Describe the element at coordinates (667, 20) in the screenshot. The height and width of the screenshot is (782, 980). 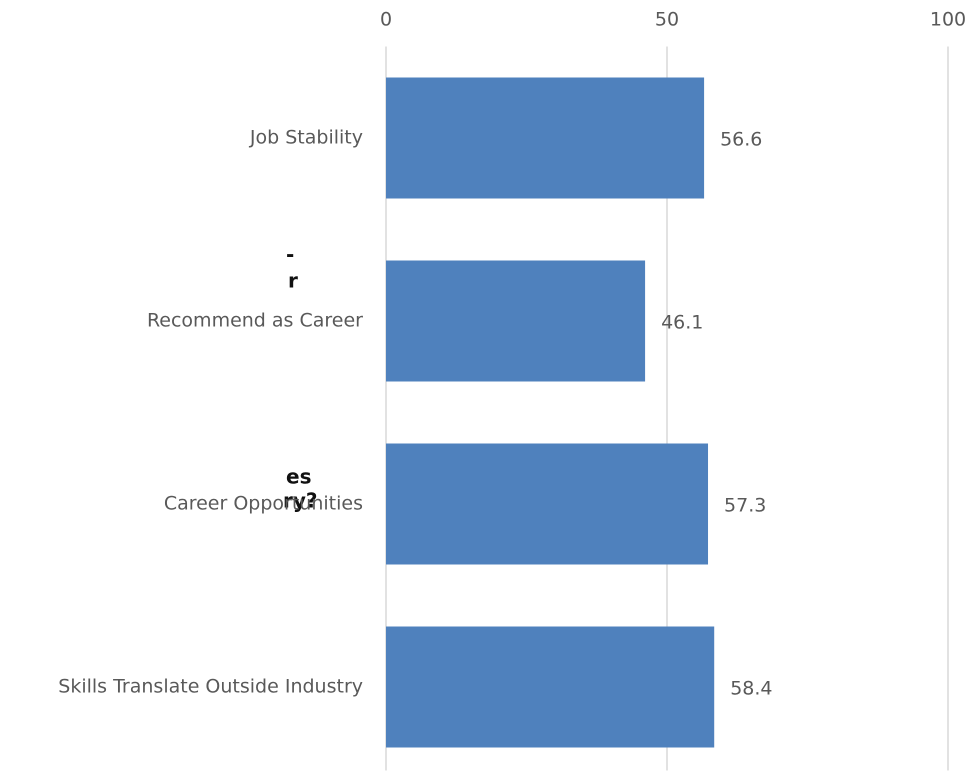
I see `x-tick-label: 50` at that location.